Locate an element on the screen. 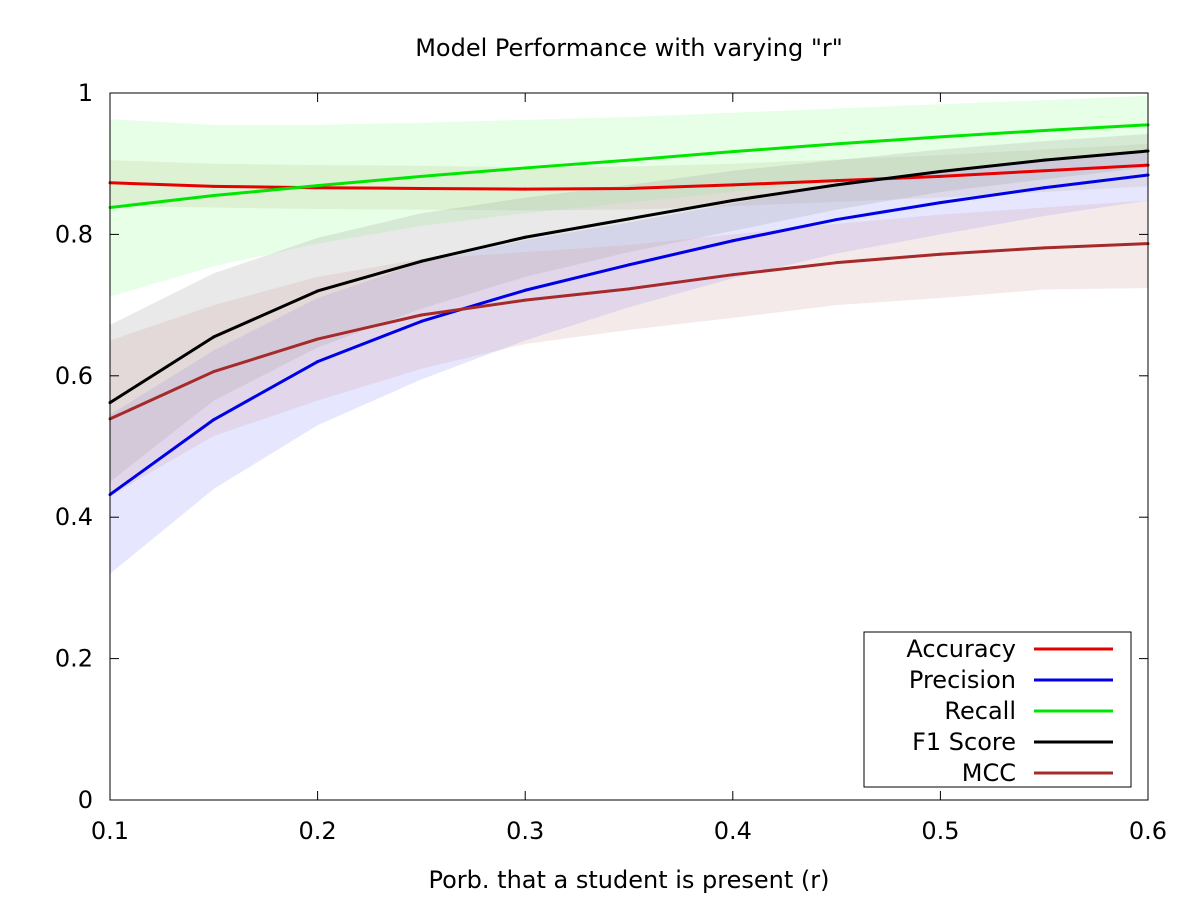 The width and height of the screenshot is (1200, 900). x-tick-label: 0.4 is located at coordinates (733, 831).